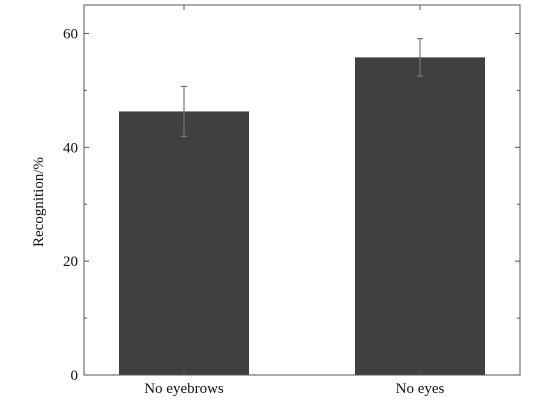 Image resolution: width=535 pixels, height=409 pixels. I want to click on y-tick-label: 60, so click(70, 34).